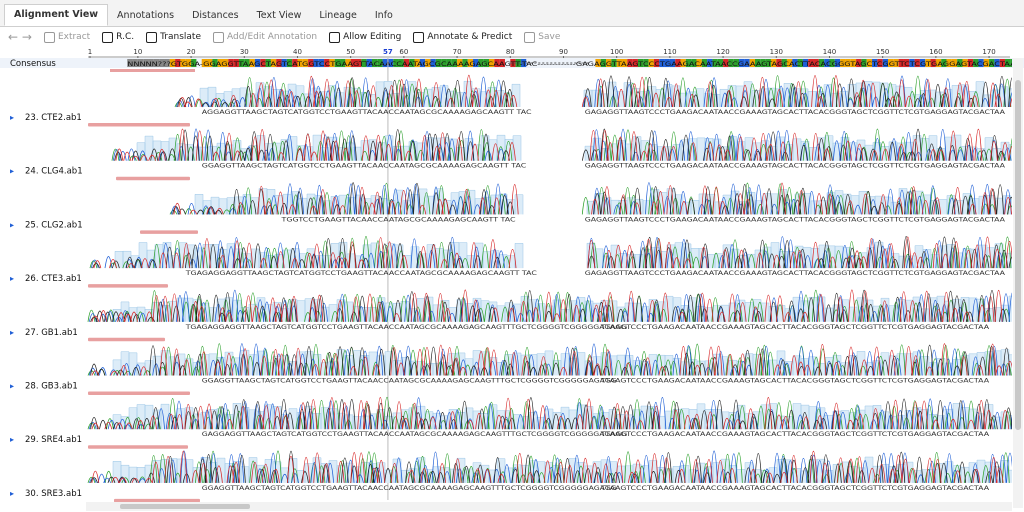 The image size is (1024, 512). Describe the element at coordinates (265, 37) in the screenshot. I see `tool-button: Add/Edit Annotation` at that location.